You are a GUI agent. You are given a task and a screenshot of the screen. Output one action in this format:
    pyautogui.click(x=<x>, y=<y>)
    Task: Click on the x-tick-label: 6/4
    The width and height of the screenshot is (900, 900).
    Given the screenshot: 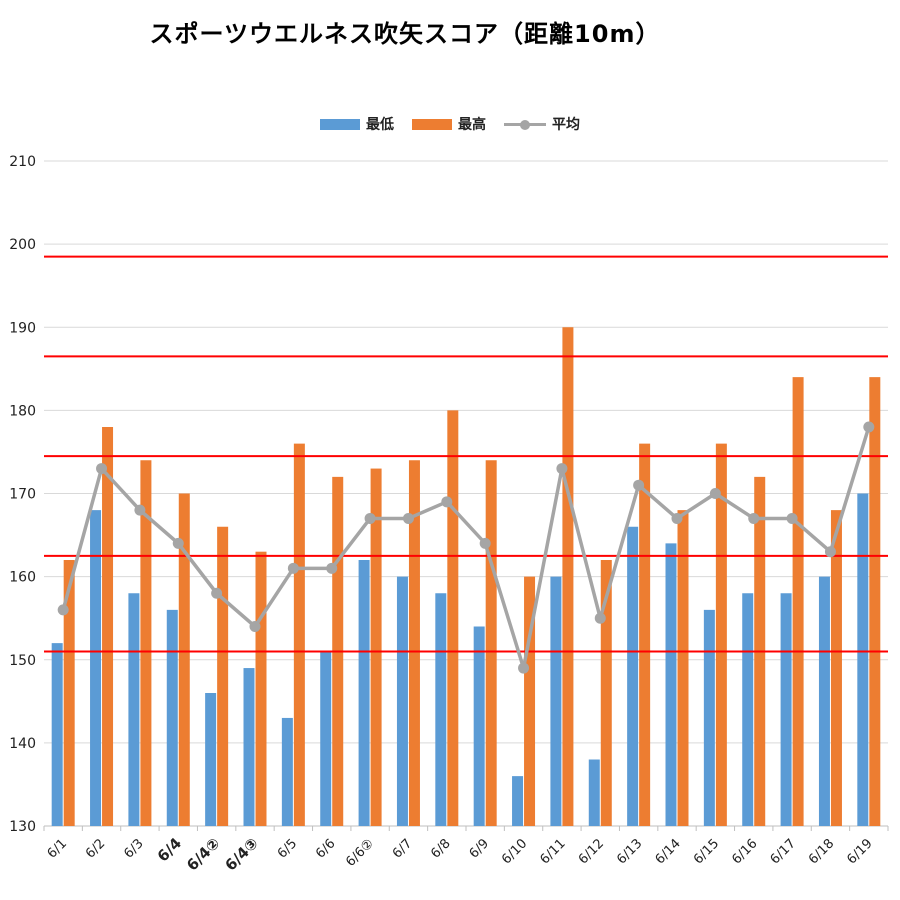 What is the action you would take?
    pyautogui.click(x=169, y=849)
    